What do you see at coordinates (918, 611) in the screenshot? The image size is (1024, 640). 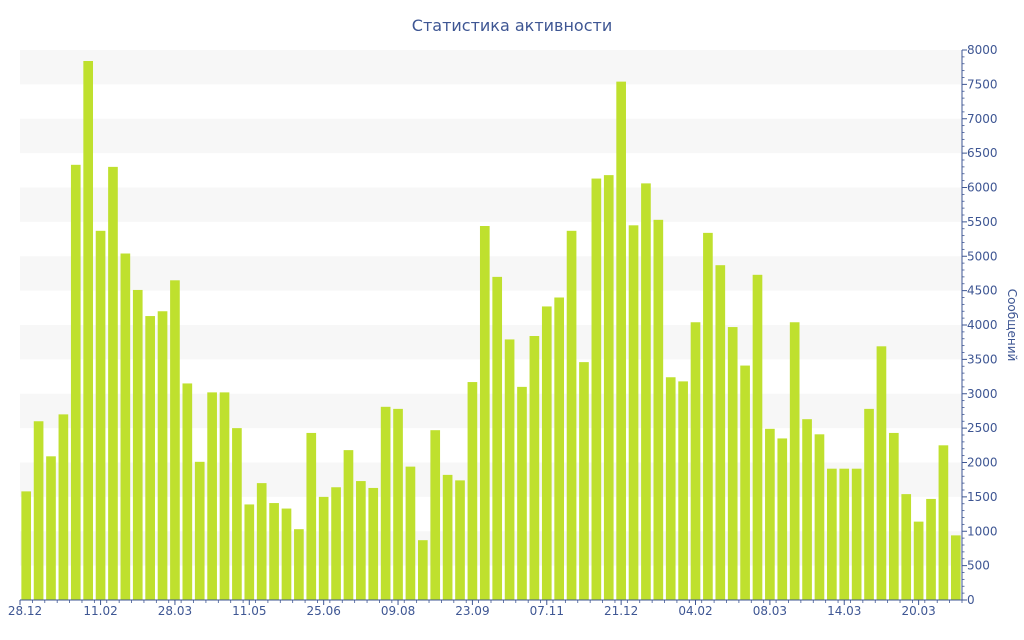 I see `x-tick-label: 20.03` at bounding box center [918, 611].